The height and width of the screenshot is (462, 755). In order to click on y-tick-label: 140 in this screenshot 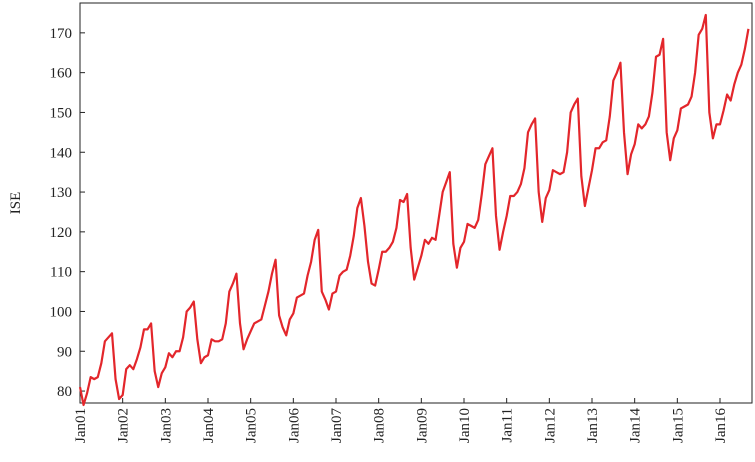, I will do `click(61, 153)`.